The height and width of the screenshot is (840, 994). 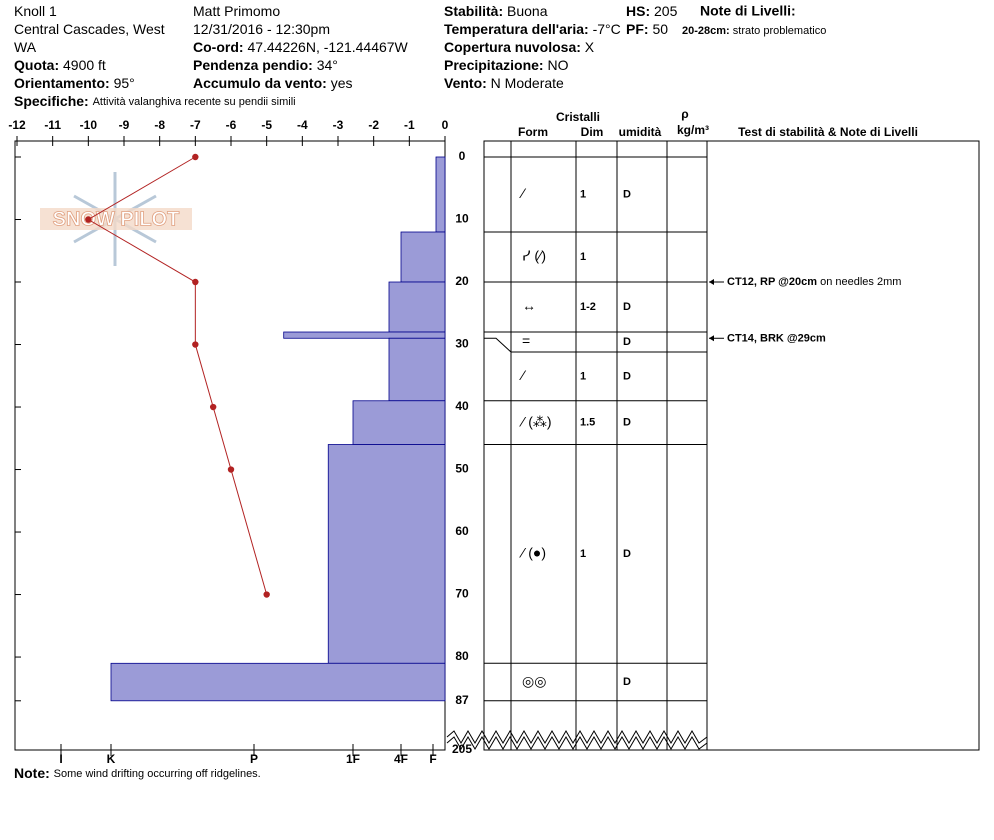 I want to click on header-field: Orientamento: 95°, so click(x=74, y=83).